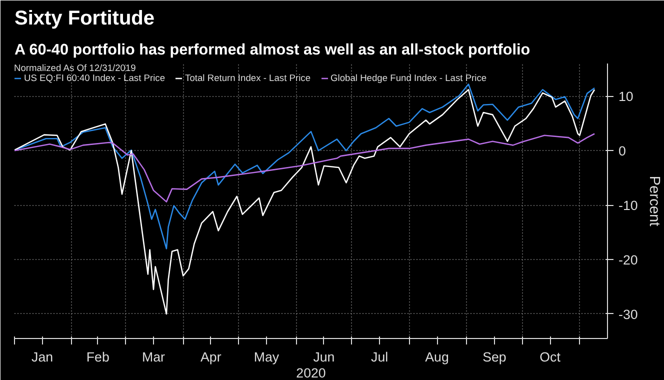 This screenshot has height=380, width=664. I want to click on x-tick-label: Aug, so click(437, 357).